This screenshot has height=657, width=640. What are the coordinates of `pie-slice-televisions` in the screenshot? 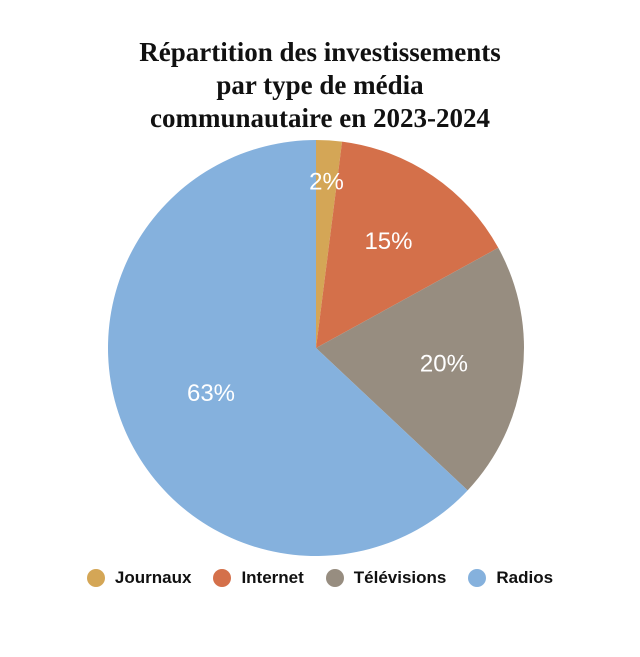 It's located at (420, 369).